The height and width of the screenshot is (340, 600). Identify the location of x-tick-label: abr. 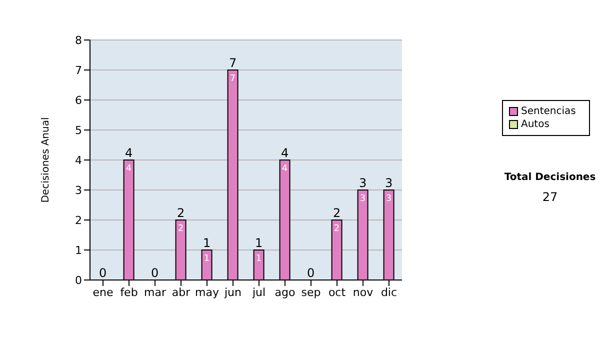
(181, 292).